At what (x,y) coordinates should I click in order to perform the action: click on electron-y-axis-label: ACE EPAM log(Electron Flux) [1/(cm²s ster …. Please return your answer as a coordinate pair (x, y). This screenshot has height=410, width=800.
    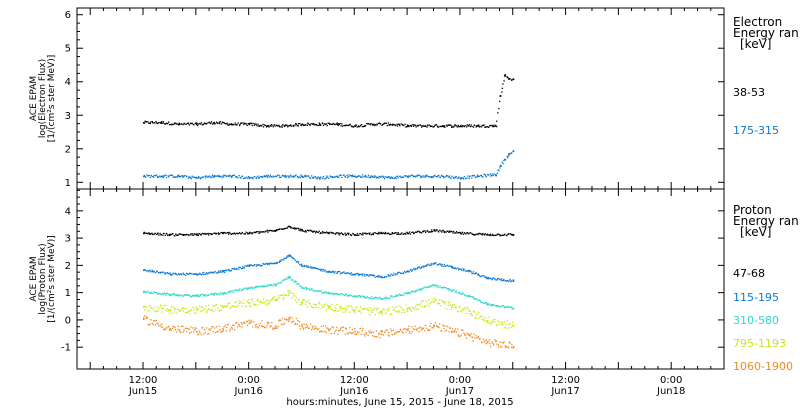
    Looking at the image, I should click on (43, 98).